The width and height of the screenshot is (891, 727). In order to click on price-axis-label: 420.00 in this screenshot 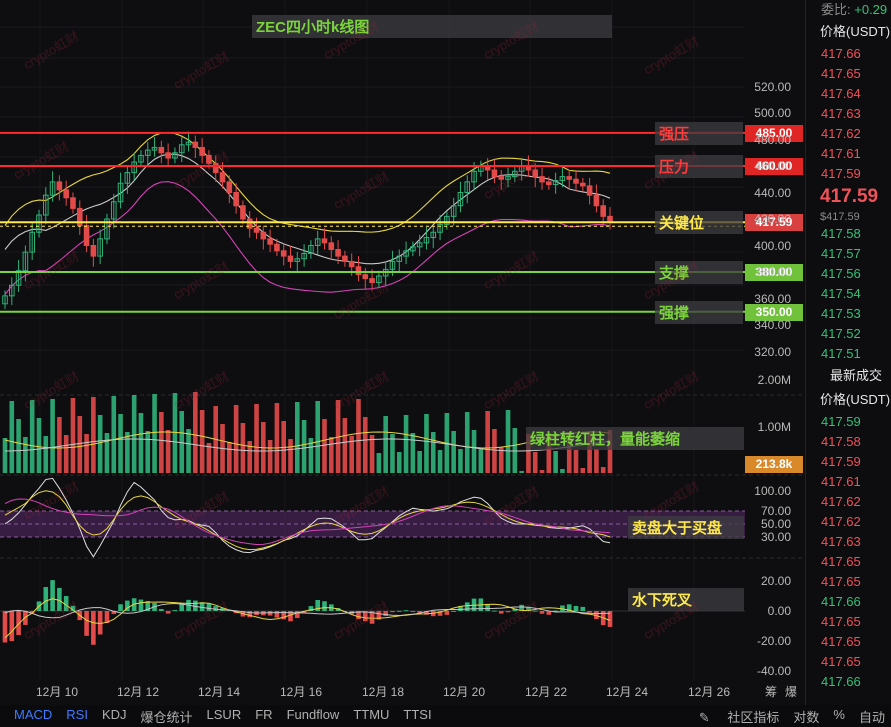, I will do `click(772, 219)`.